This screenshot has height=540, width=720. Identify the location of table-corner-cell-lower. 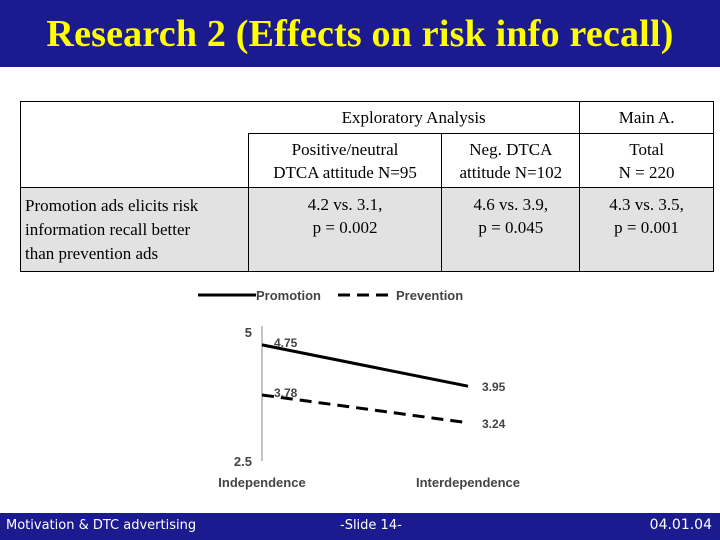
(134, 160).